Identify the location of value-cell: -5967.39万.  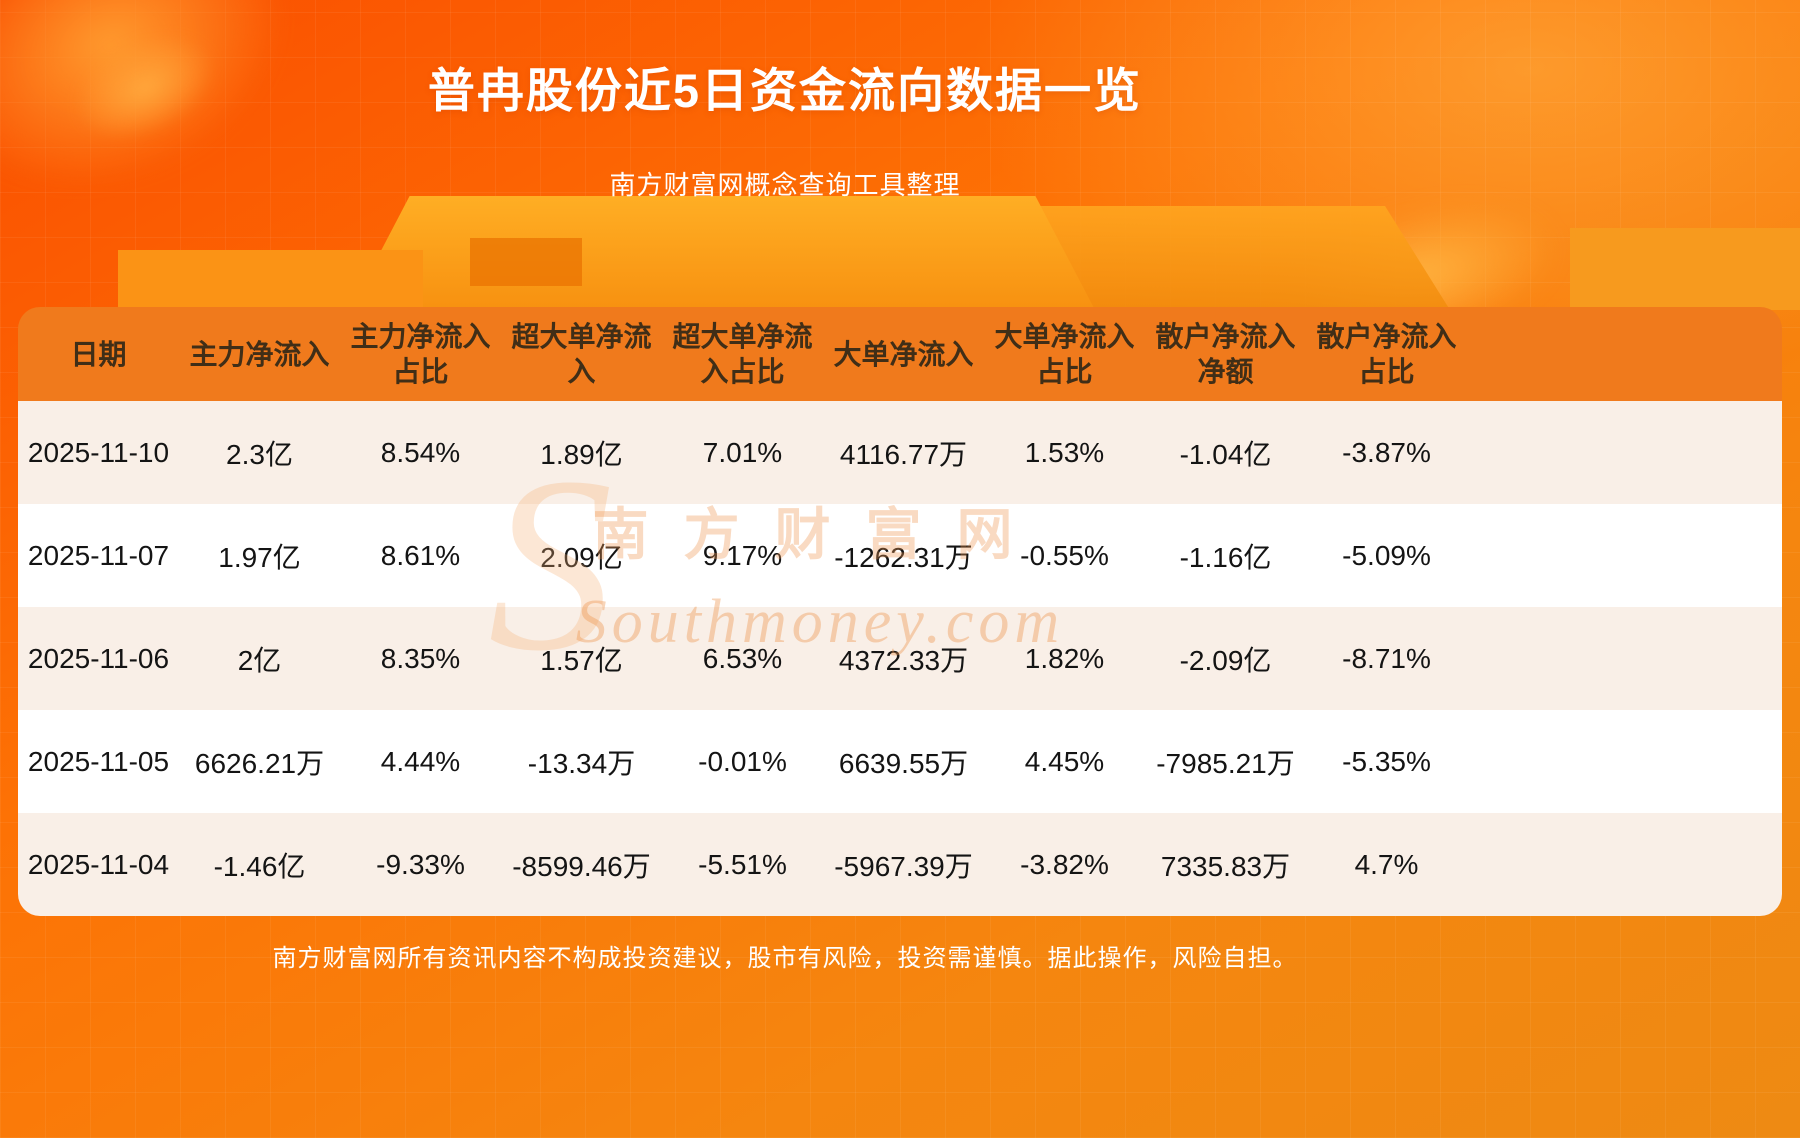
(903, 866).